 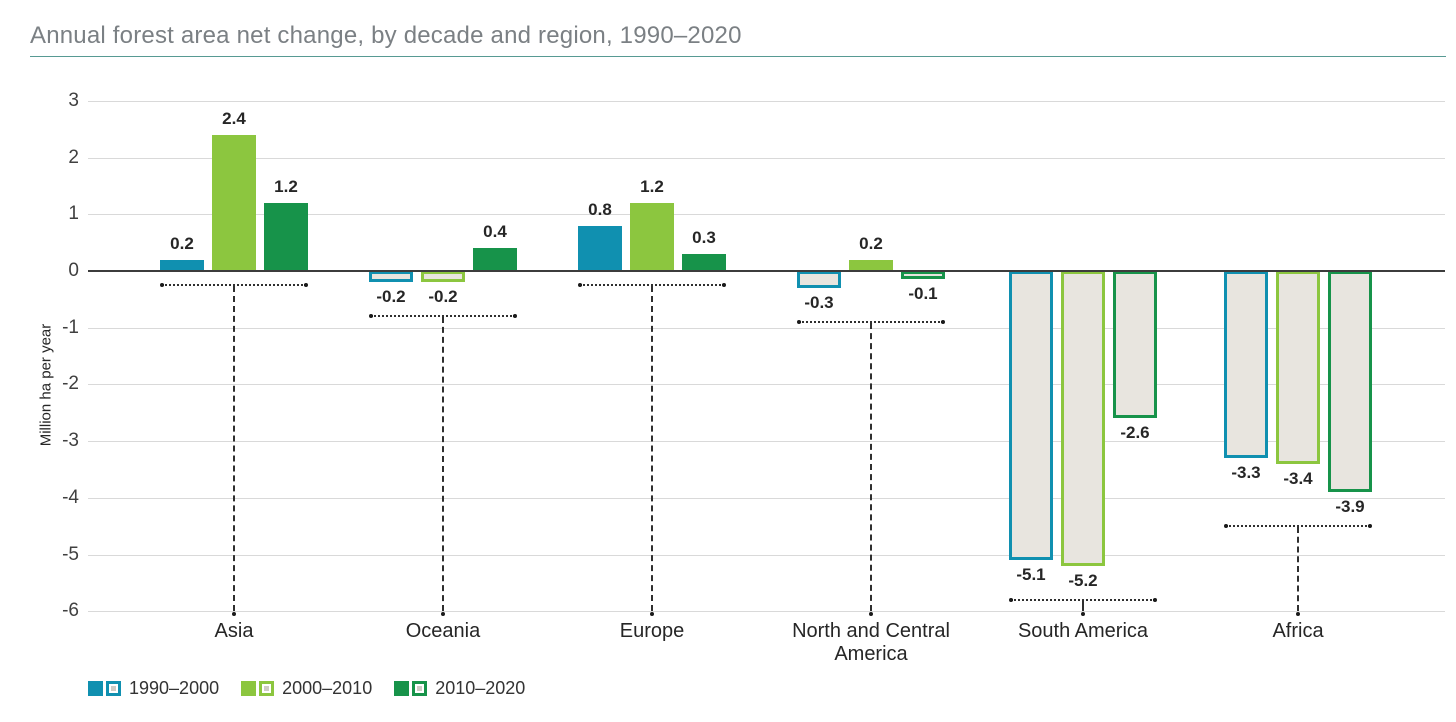 What do you see at coordinates (766, 271) in the screenshot?
I see `zero-axis-line` at bounding box center [766, 271].